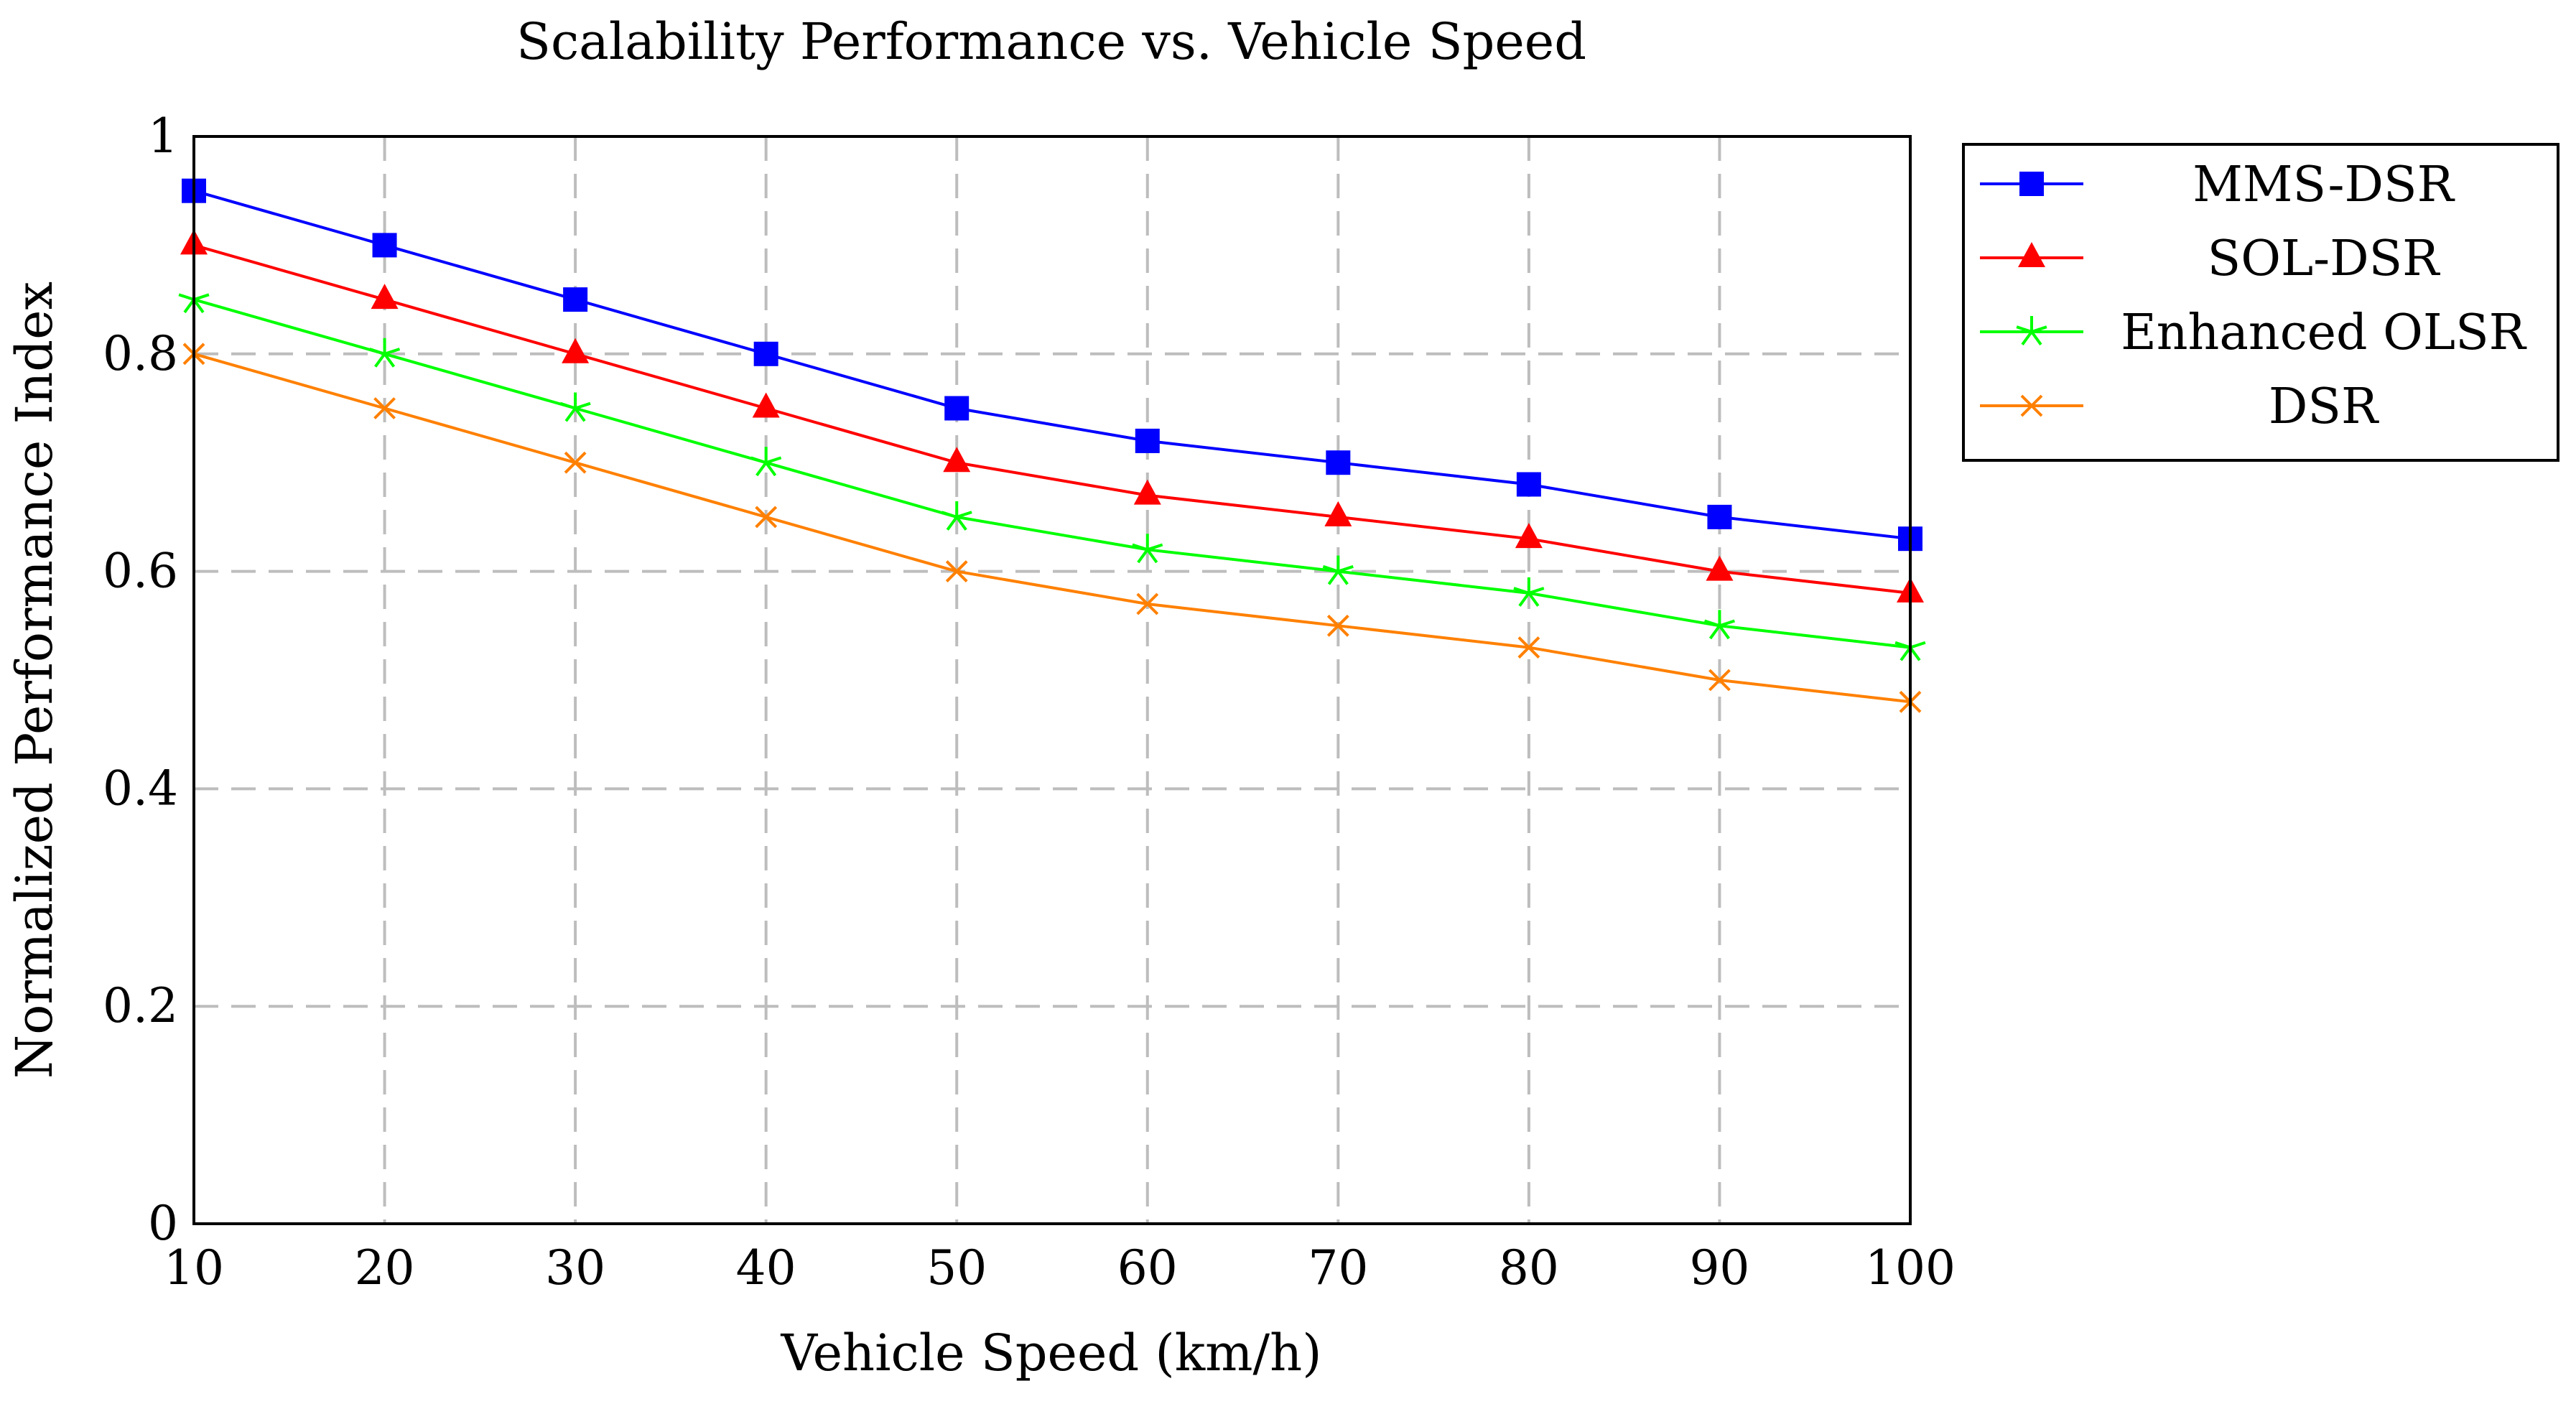 This screenshot has width=2576, height=1404. What do you see at coordinates (956, 1268) in the screenshot?
I see `x-tick-label: 50` at bounding box center [956, 1268].